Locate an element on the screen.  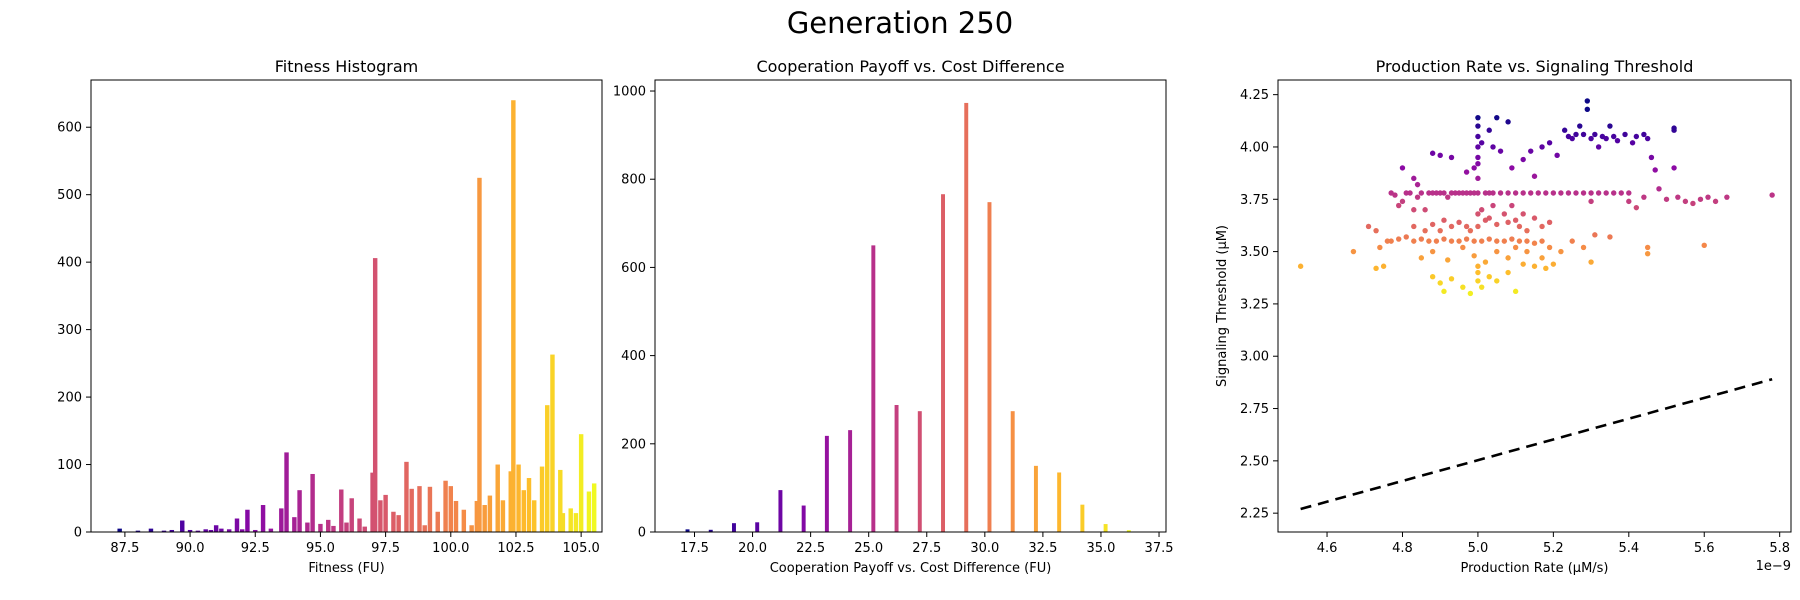
x-tick-label: 30.0 is located at coordinates (984, 548).